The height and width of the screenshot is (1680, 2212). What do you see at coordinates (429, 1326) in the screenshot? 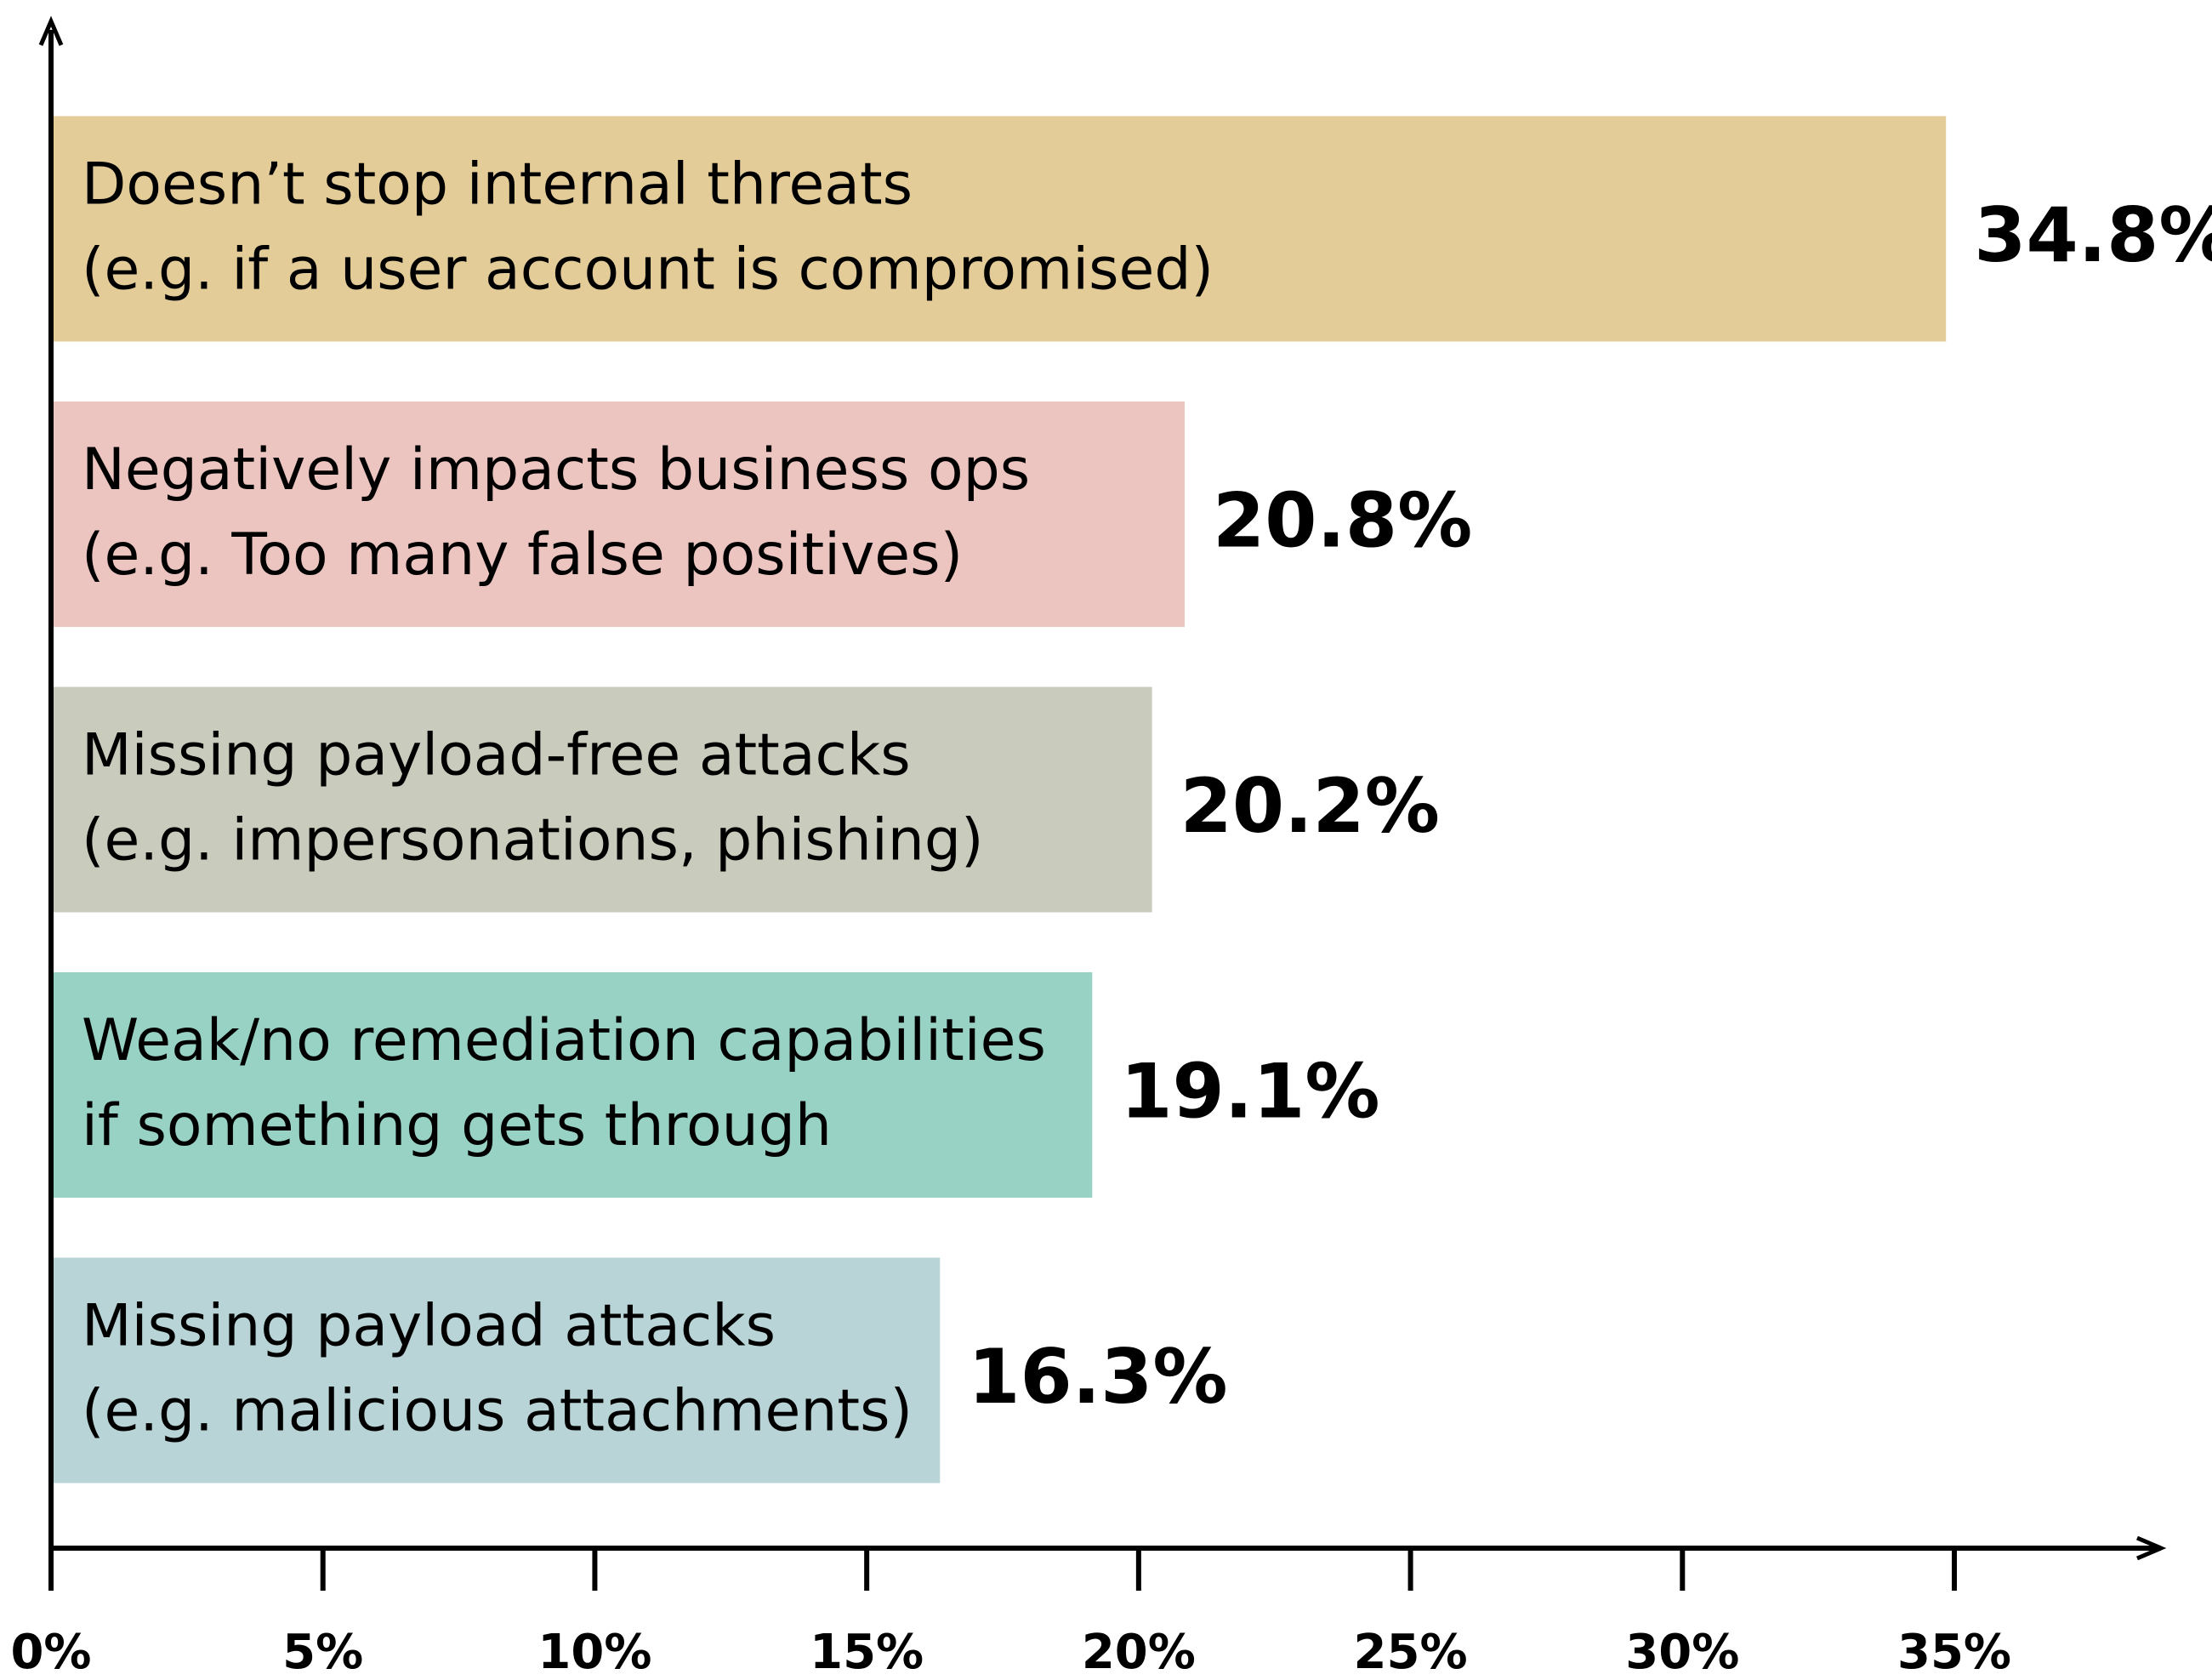
I see `category-label: Missing payload attacks` at bounding box center [429, 1326].